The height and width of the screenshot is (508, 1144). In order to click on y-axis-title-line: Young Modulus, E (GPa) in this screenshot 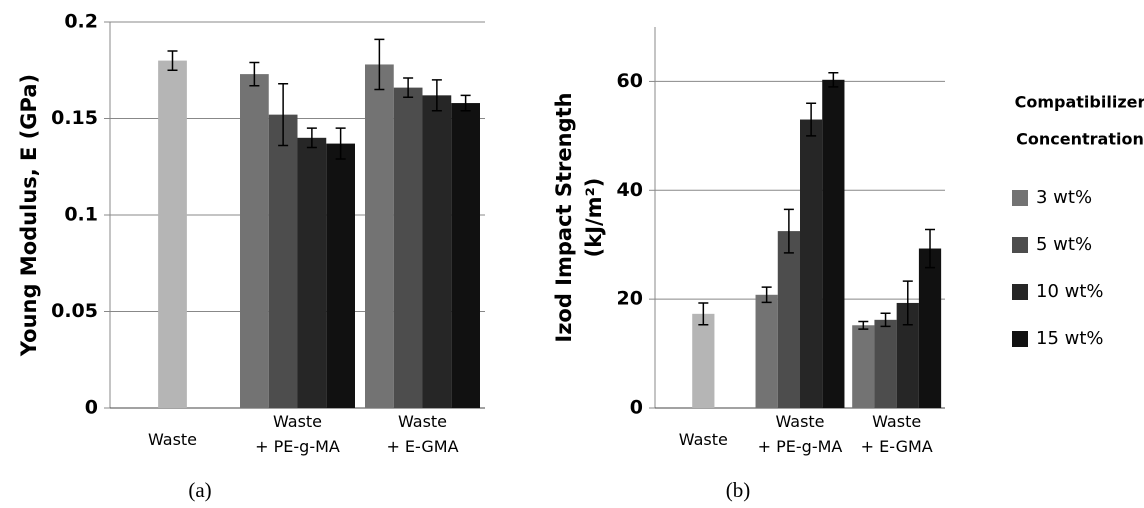, I will do `click(29, 215)`.